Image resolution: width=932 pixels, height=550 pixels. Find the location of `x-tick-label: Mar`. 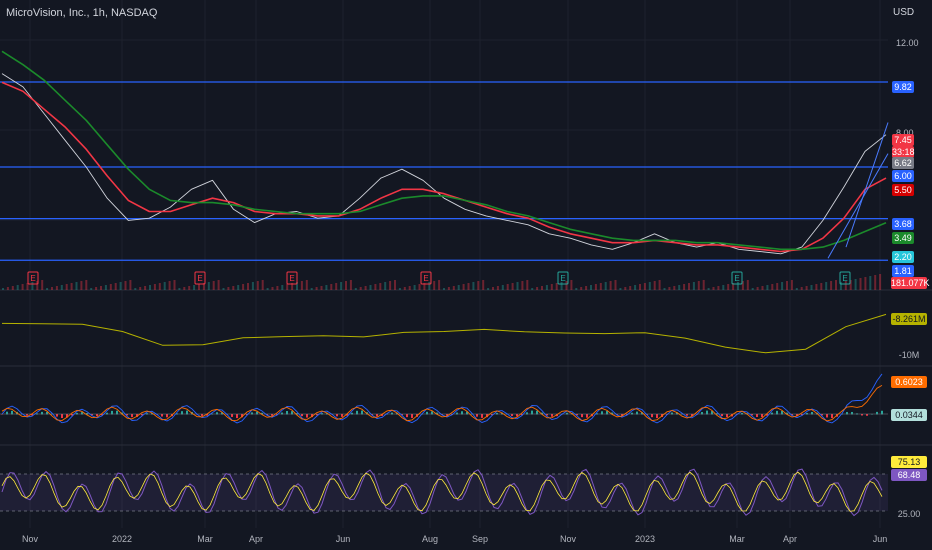

x-tick-label: Mar is located at coordinates (737, 539).